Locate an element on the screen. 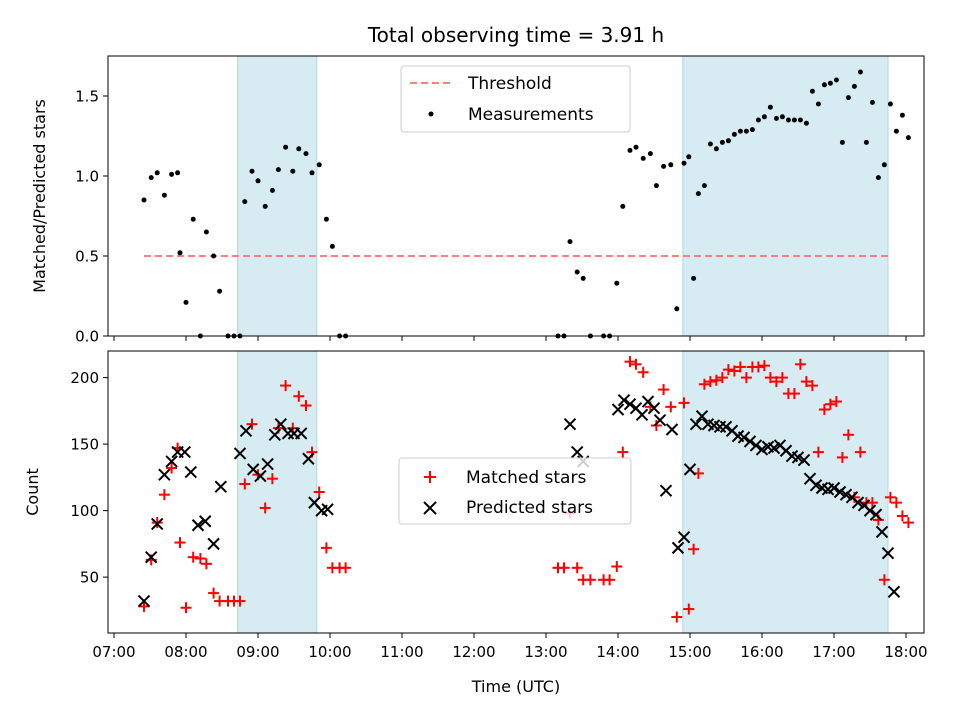 The height and width of the screenshot is (720, 960). y-tick-label: 200 is located at coordinates (84, 378).